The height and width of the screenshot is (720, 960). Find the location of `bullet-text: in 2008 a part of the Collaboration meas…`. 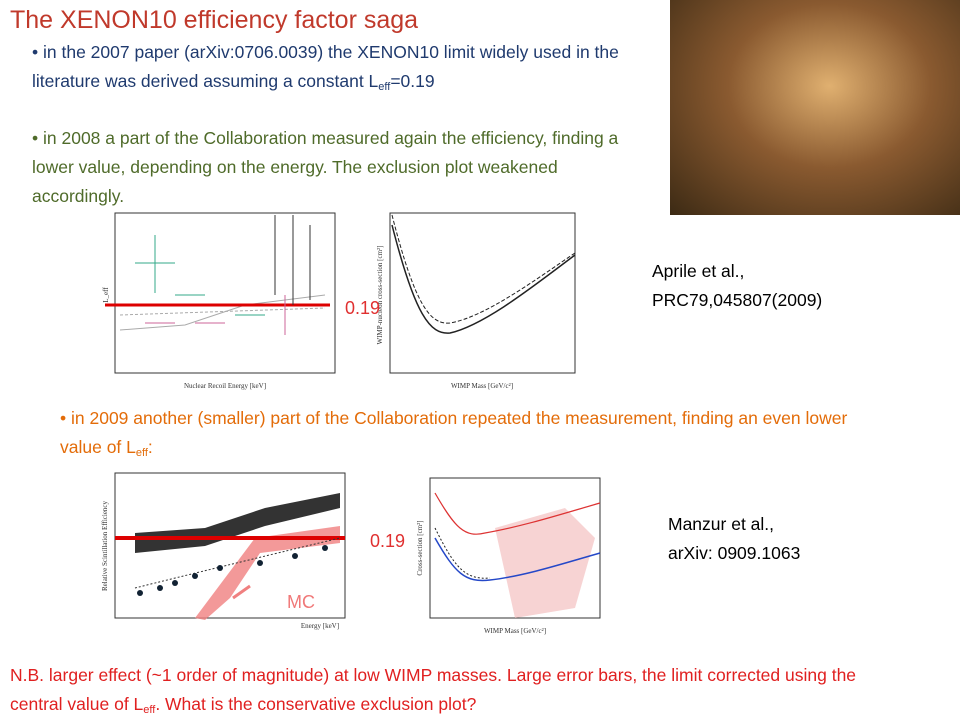

bullet-text: in 2008 a part of the Collaboration meas… is located at coordinates (325, 167).